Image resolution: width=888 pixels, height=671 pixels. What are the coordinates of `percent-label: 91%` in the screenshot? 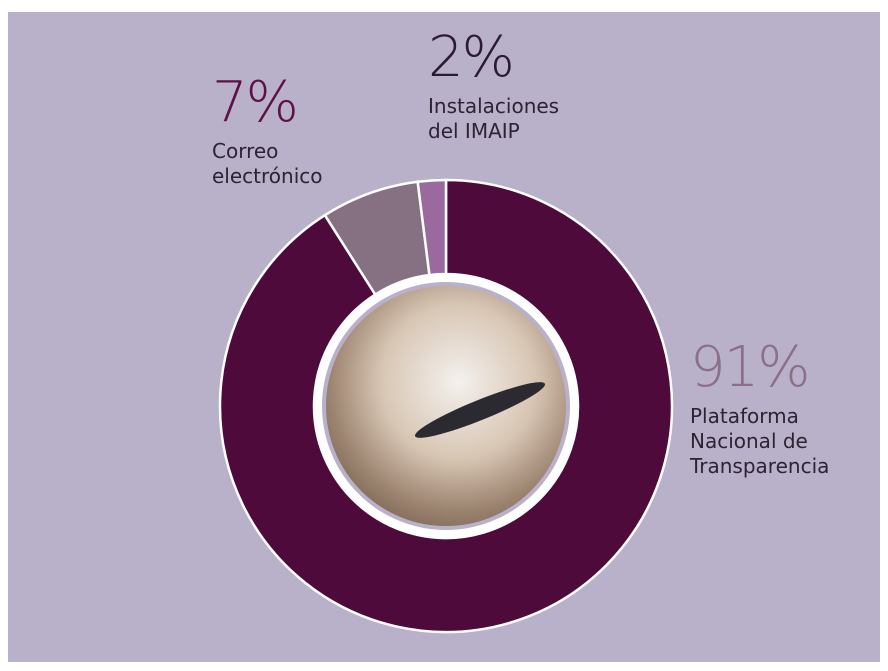 It's located at (750, 367).